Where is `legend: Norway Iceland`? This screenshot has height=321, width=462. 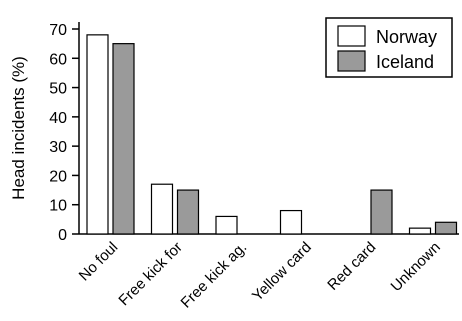
legend: Norway Iceland is located at coordinates (389, 47).